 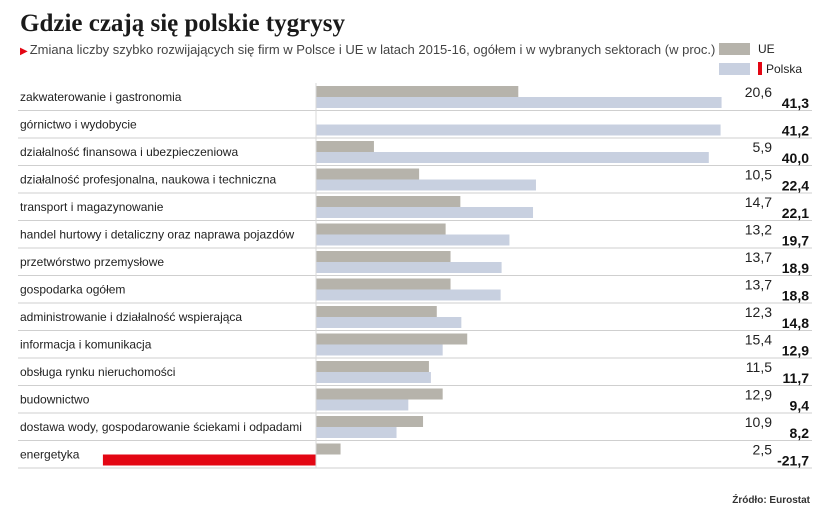 I want to click on category-label: transport i magazynowanie, so click(x=92, y=207).